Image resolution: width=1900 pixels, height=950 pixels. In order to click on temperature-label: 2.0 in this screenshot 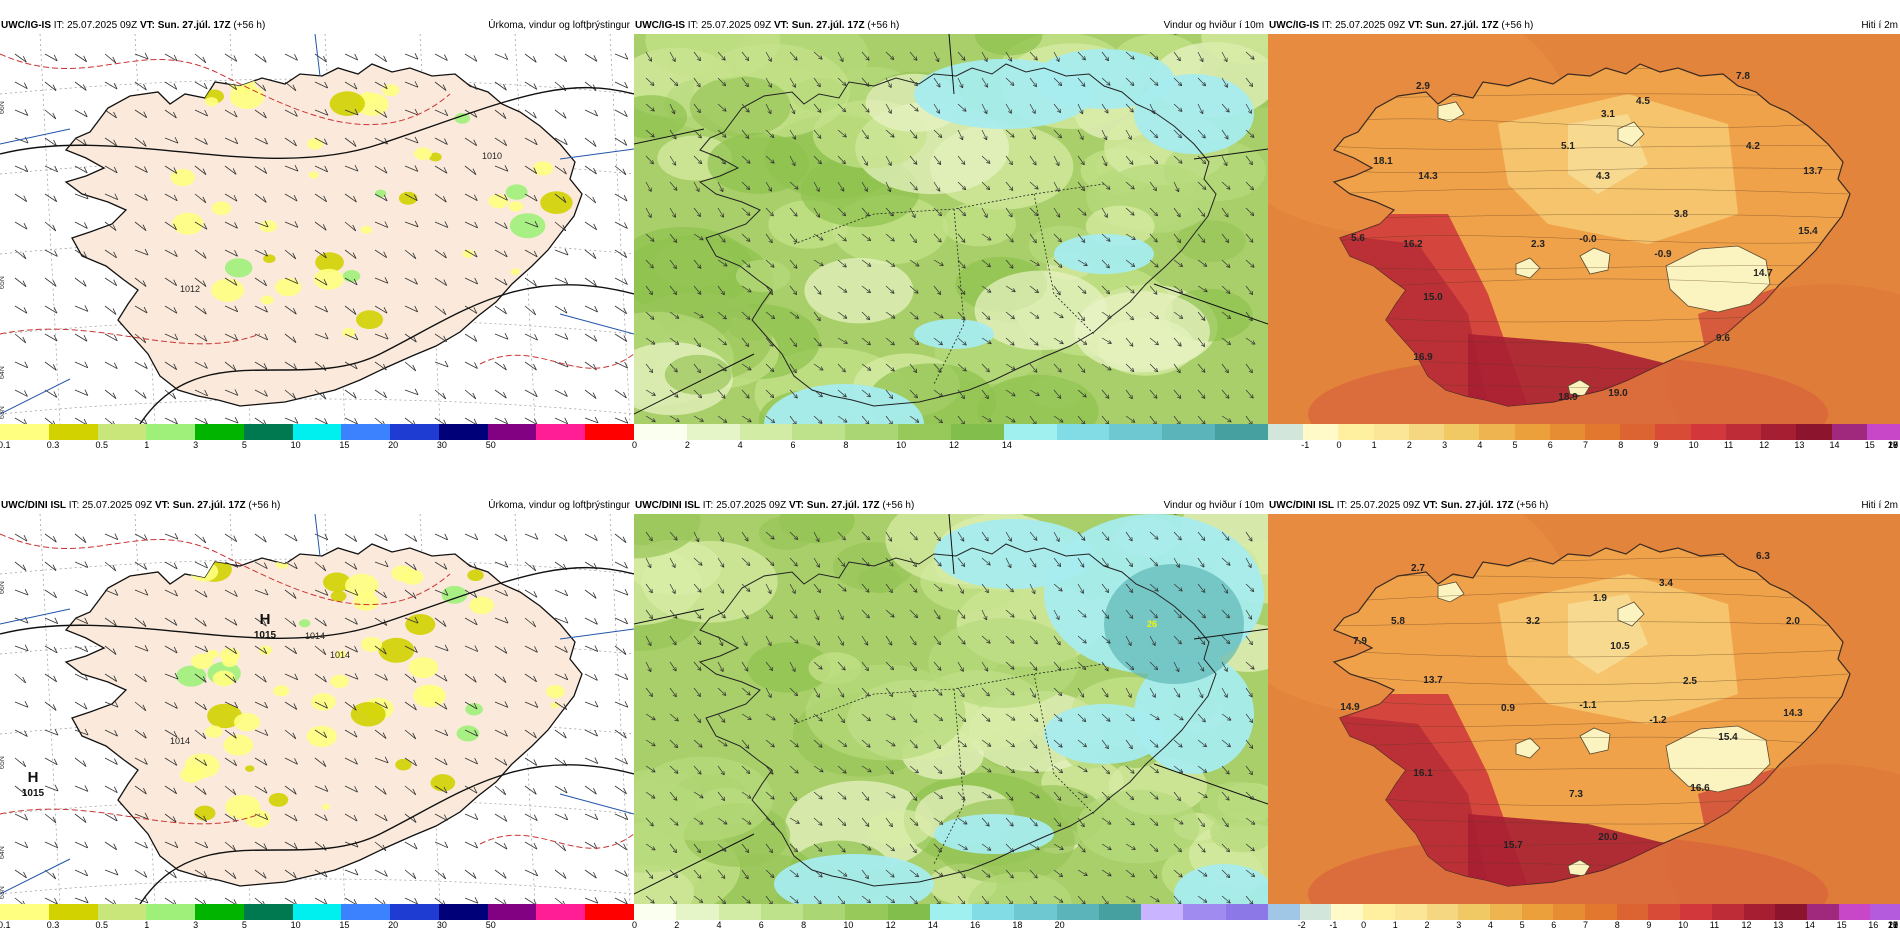, I will do `click(1793, 621)`.